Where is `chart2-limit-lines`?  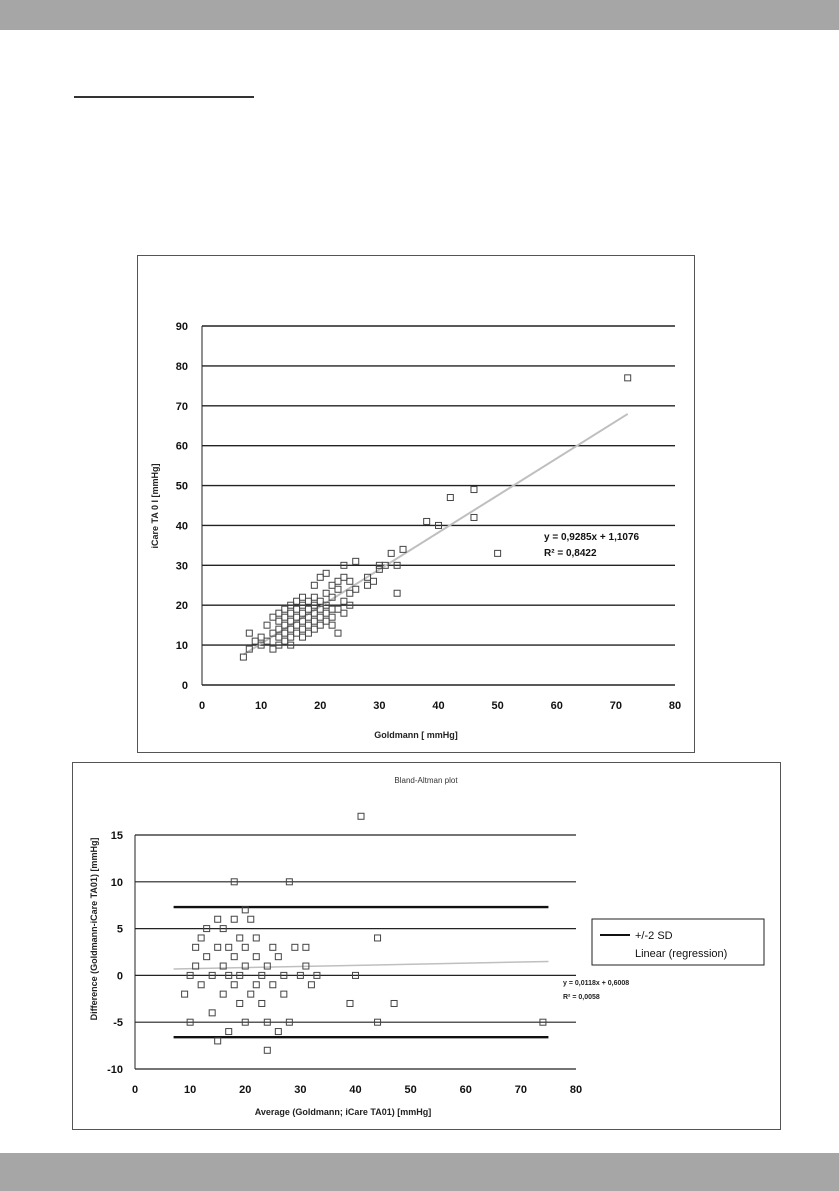 chart2-limit-lines is located at coordinates (361, 972).